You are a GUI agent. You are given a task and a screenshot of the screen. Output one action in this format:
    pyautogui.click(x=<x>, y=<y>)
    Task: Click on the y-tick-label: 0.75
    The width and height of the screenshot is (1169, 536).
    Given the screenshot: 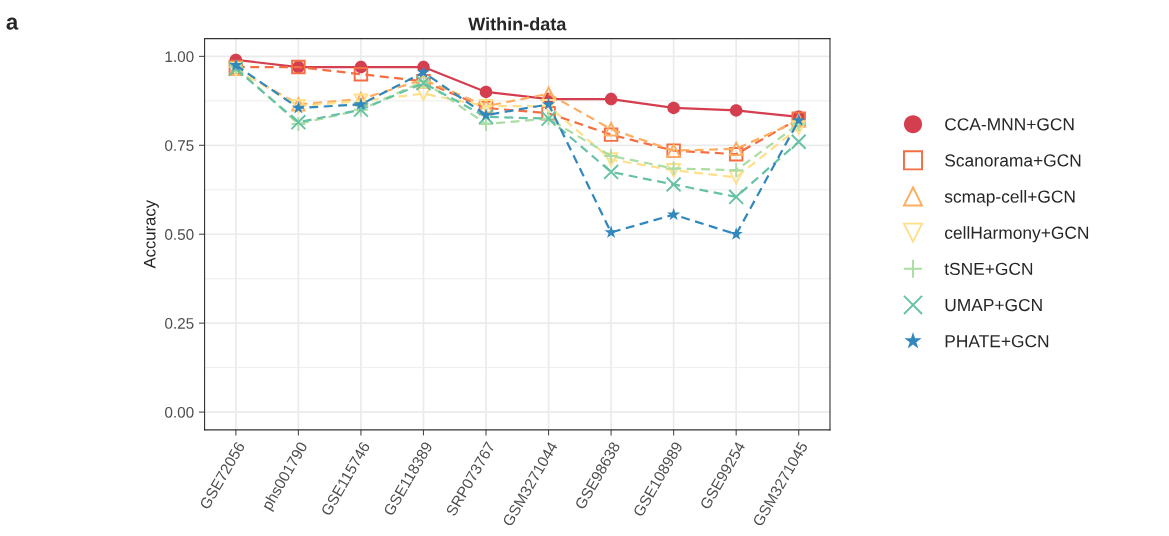 What is the action you would take?
    pyautogui.click(x=179, y=145)
    